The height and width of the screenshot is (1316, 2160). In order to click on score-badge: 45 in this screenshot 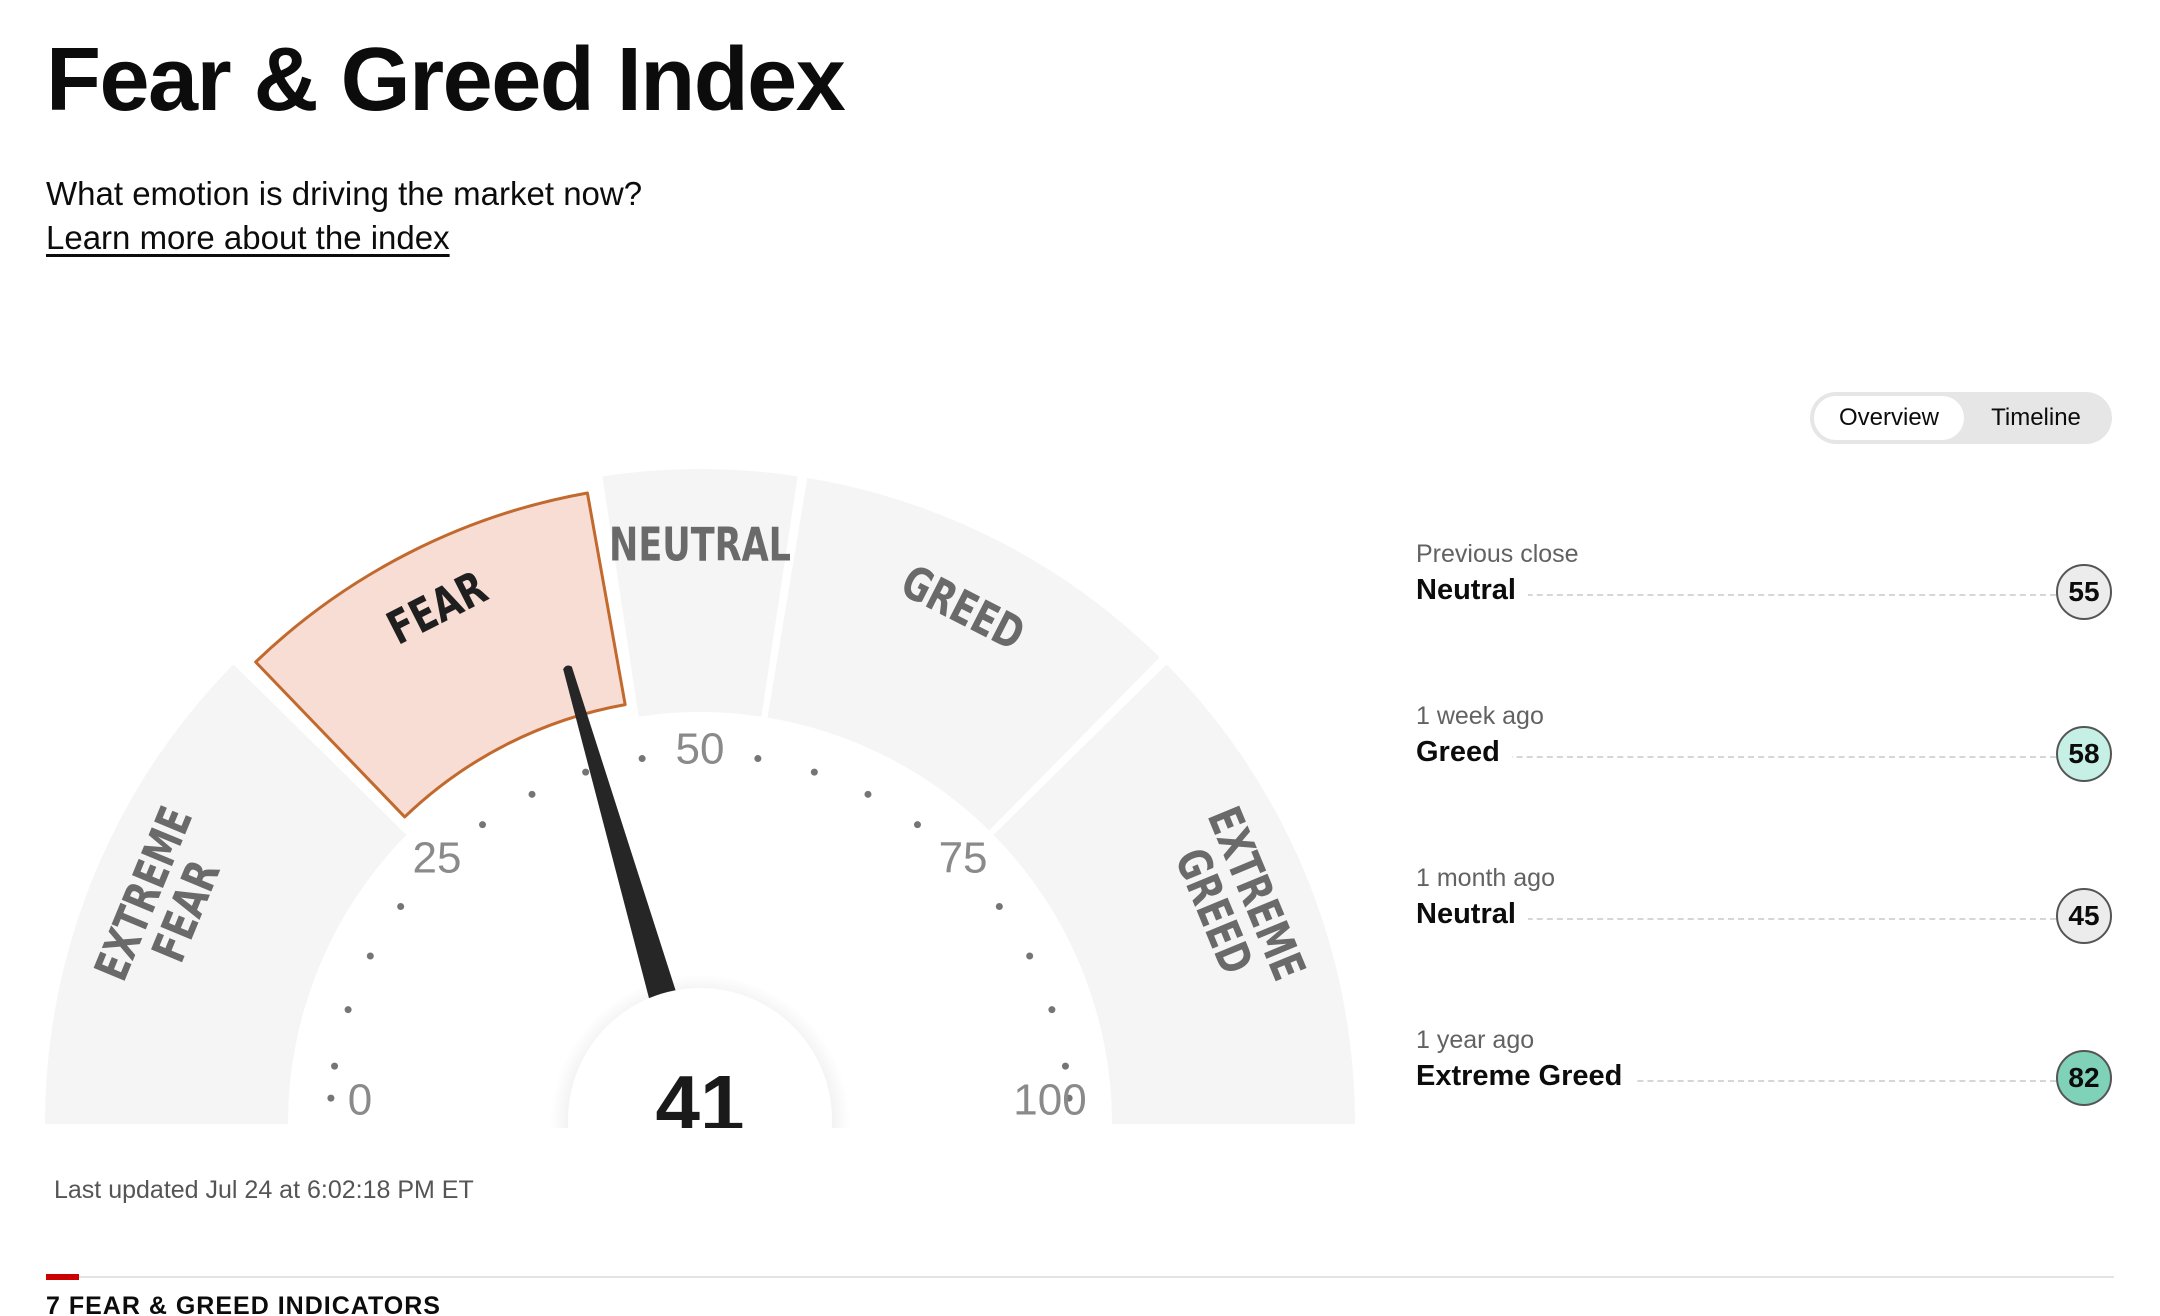, I will do `click(2084, 916)`.